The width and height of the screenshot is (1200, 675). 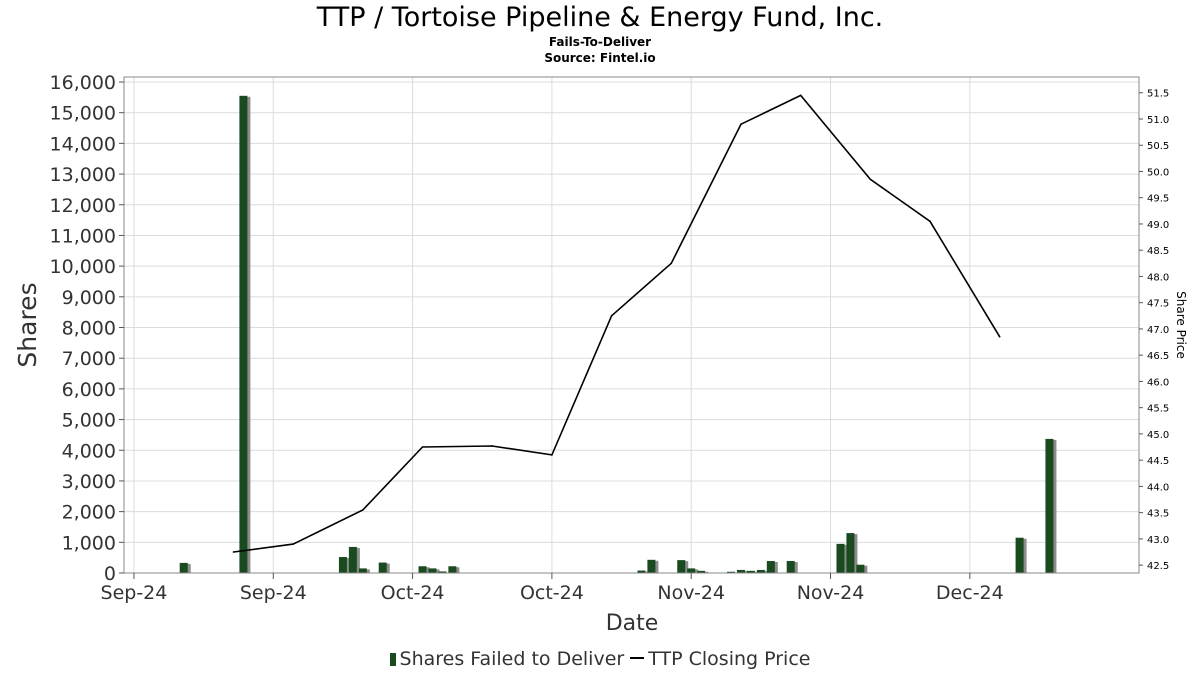 What do you see at coordinates (392, 659) in the screenshot?
I see `legend-bar-swatch` at bounding box center [392, 659].